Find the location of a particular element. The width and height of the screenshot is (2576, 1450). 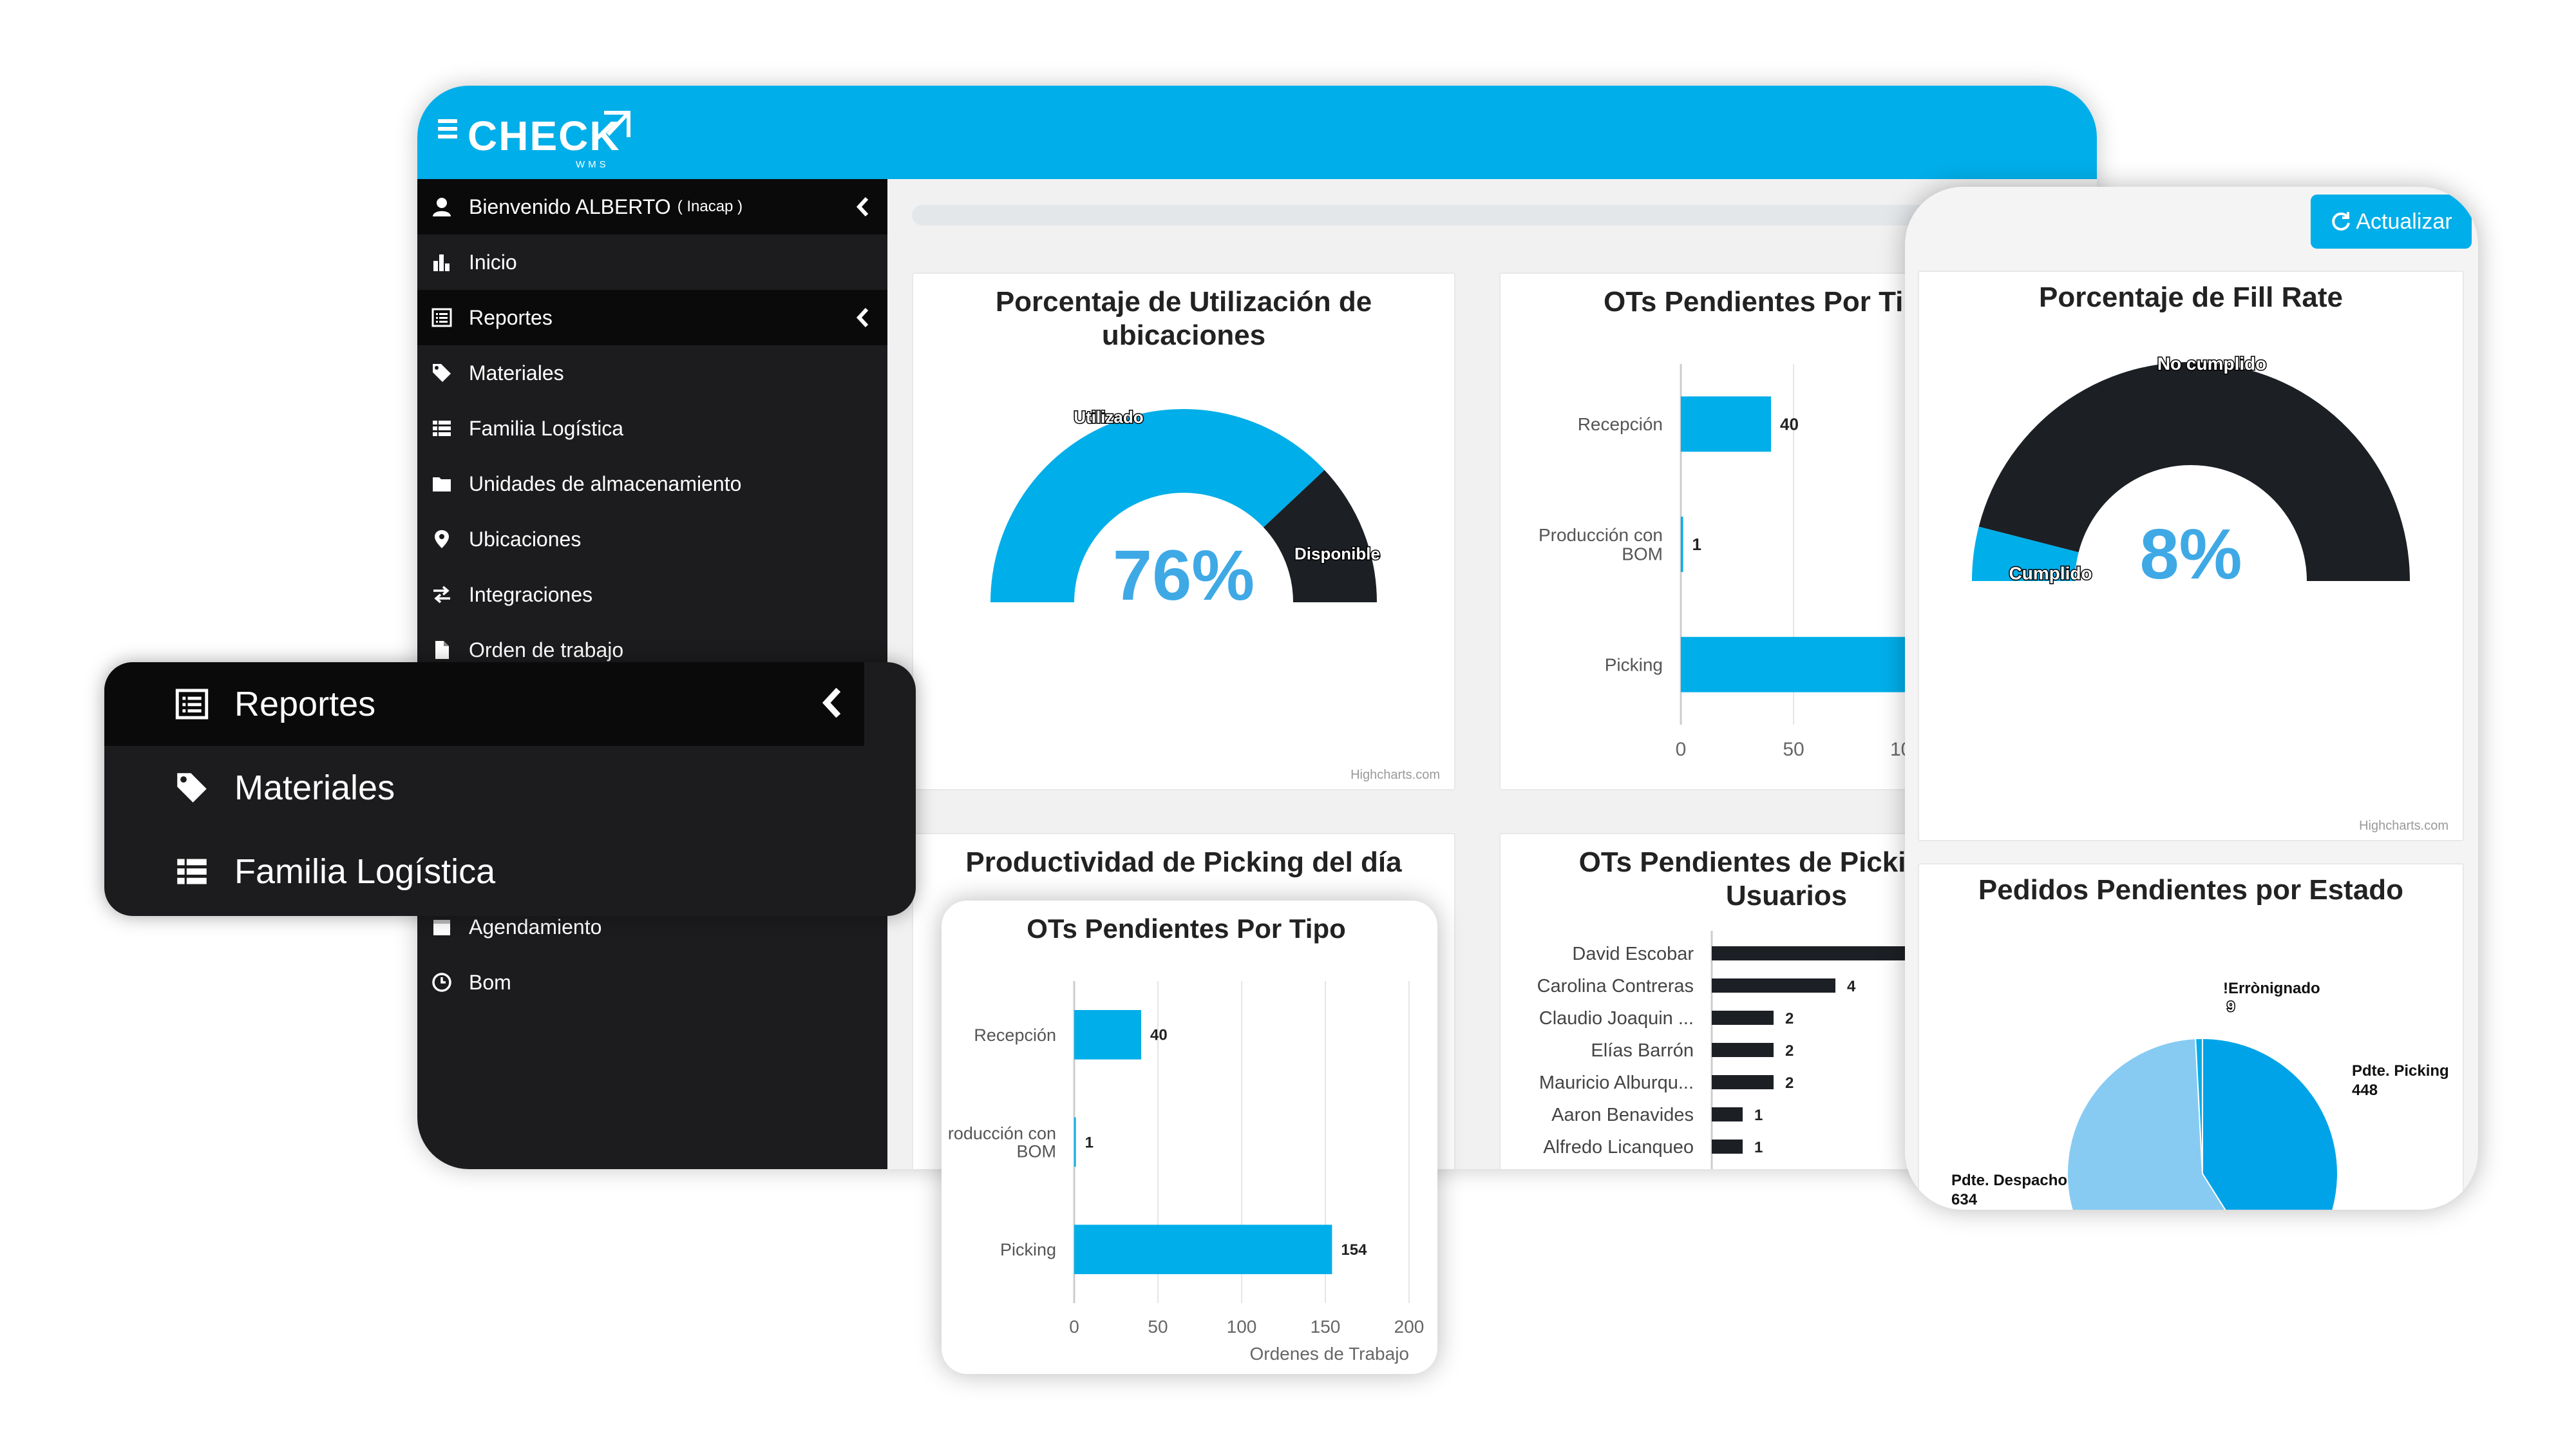

chart-title-line: Usuarios is located at coordinates (1787, 895).